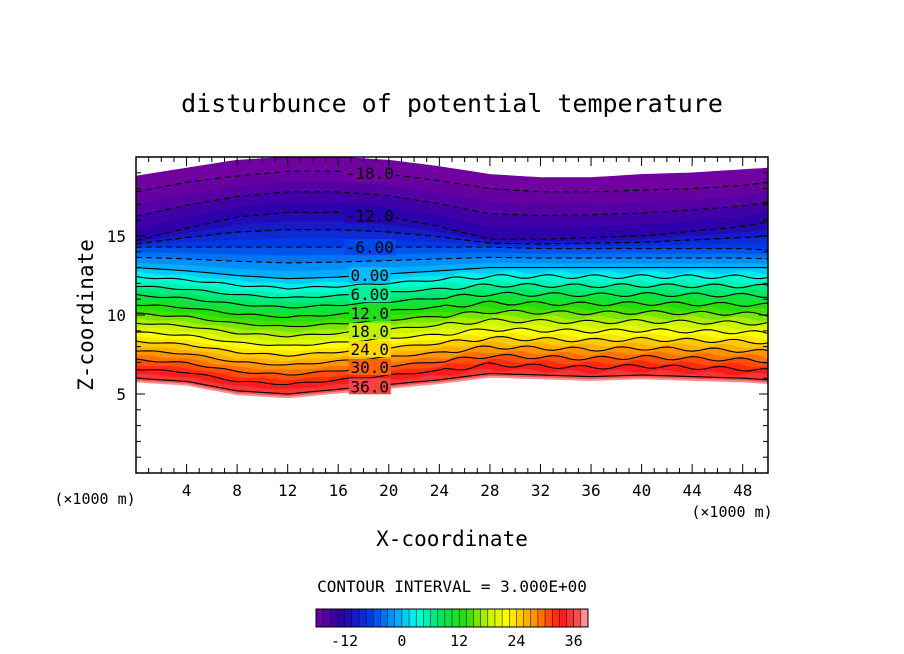 The width and height of the screenshot is (904, 654). I want to click on colorbar-frame, so click(452, 618).